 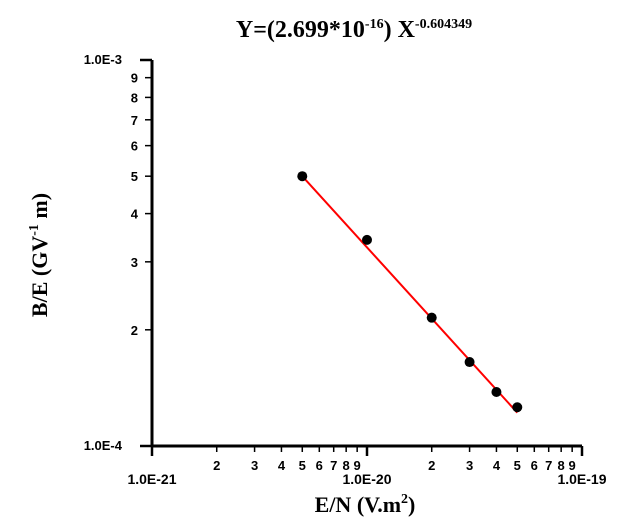 What do you see at coordinates (374, 24) in the screenshot?
I see `chart-title-coef-exponent: -16` at bounding box center [374, 24].